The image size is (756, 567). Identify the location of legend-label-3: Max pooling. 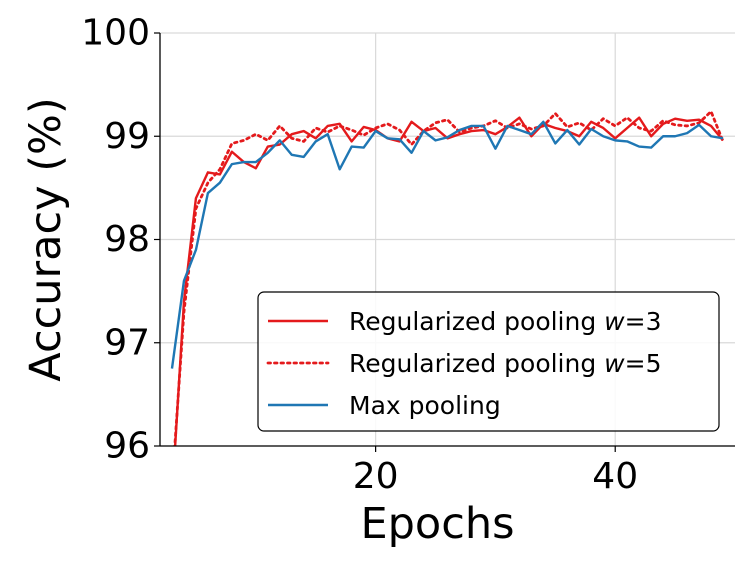
(425, 405).